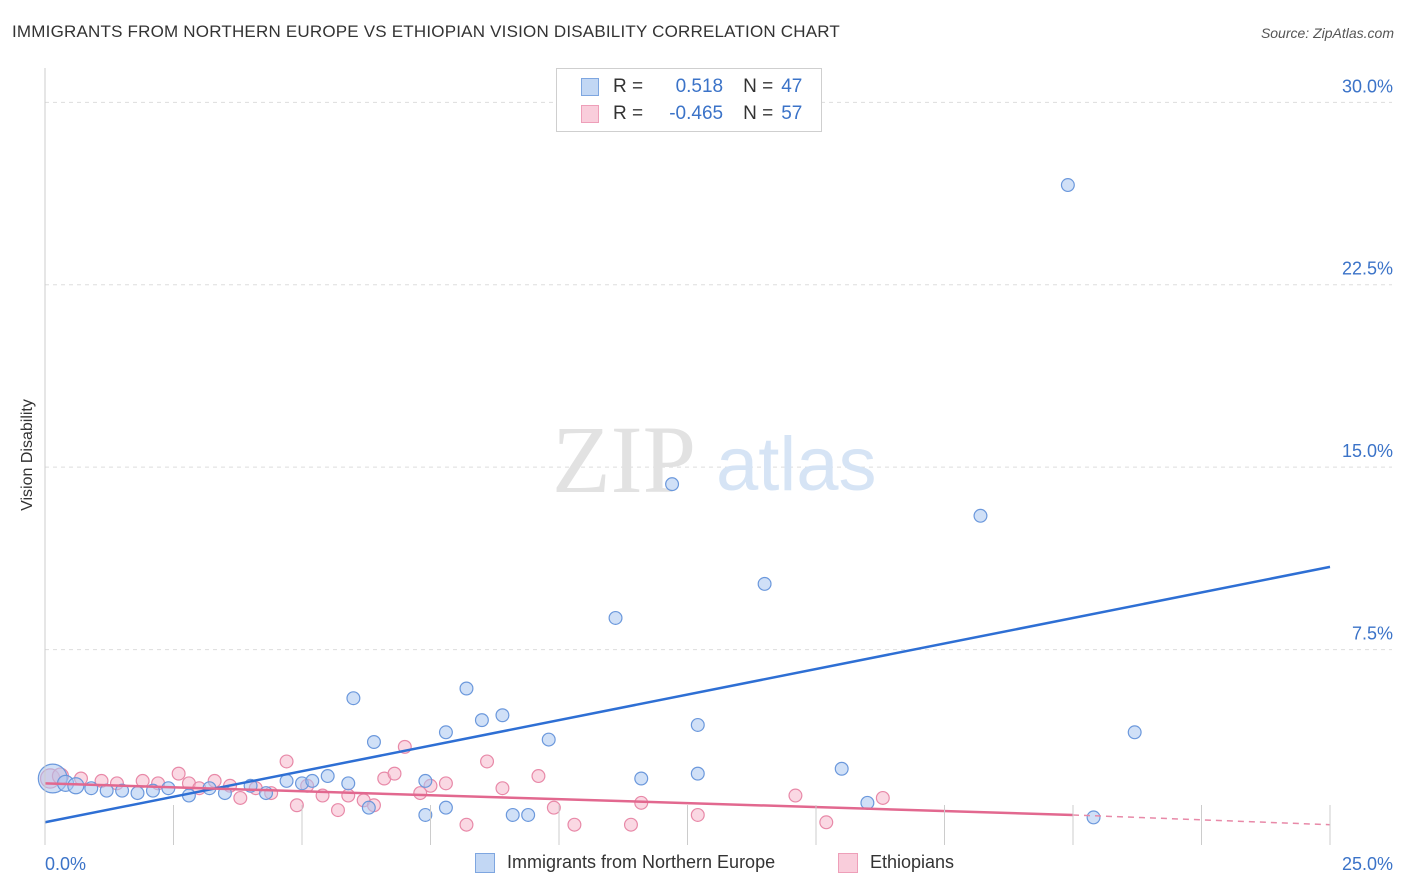 The height and width of the screenshot is (892, 1406). I want to click on ethiopian-trend-line, so click(559, 799).